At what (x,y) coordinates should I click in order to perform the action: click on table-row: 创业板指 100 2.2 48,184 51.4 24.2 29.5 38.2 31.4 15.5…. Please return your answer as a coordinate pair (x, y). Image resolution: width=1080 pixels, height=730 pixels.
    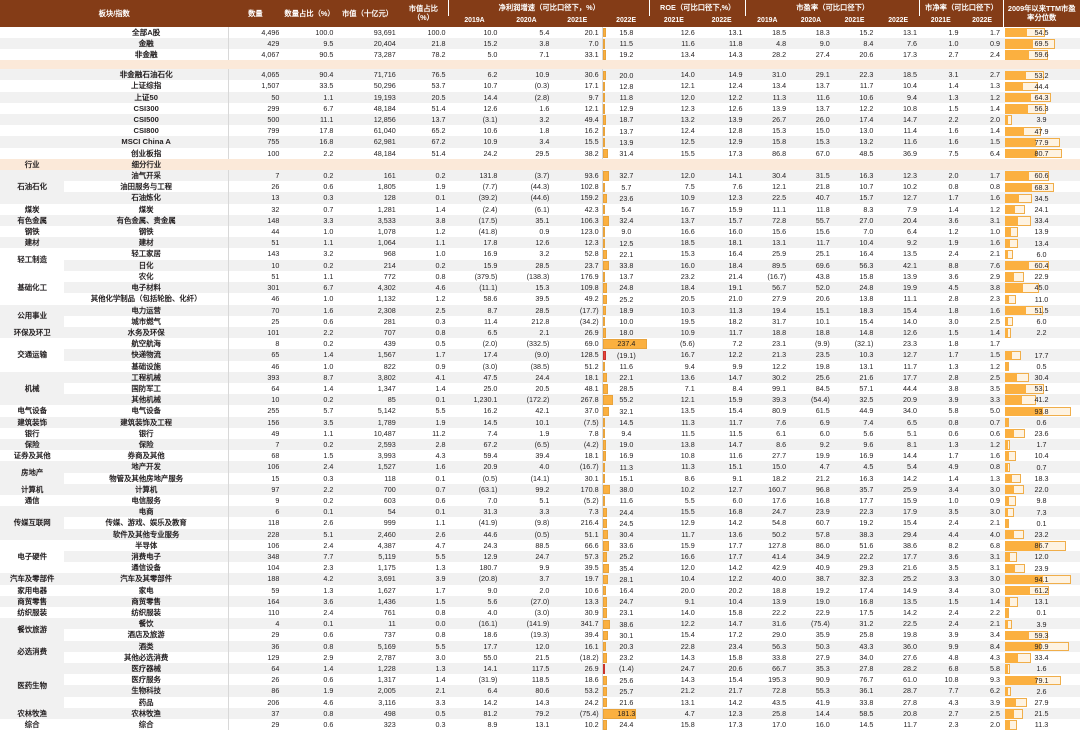
    Looking at the image, I should click on (540, 153).